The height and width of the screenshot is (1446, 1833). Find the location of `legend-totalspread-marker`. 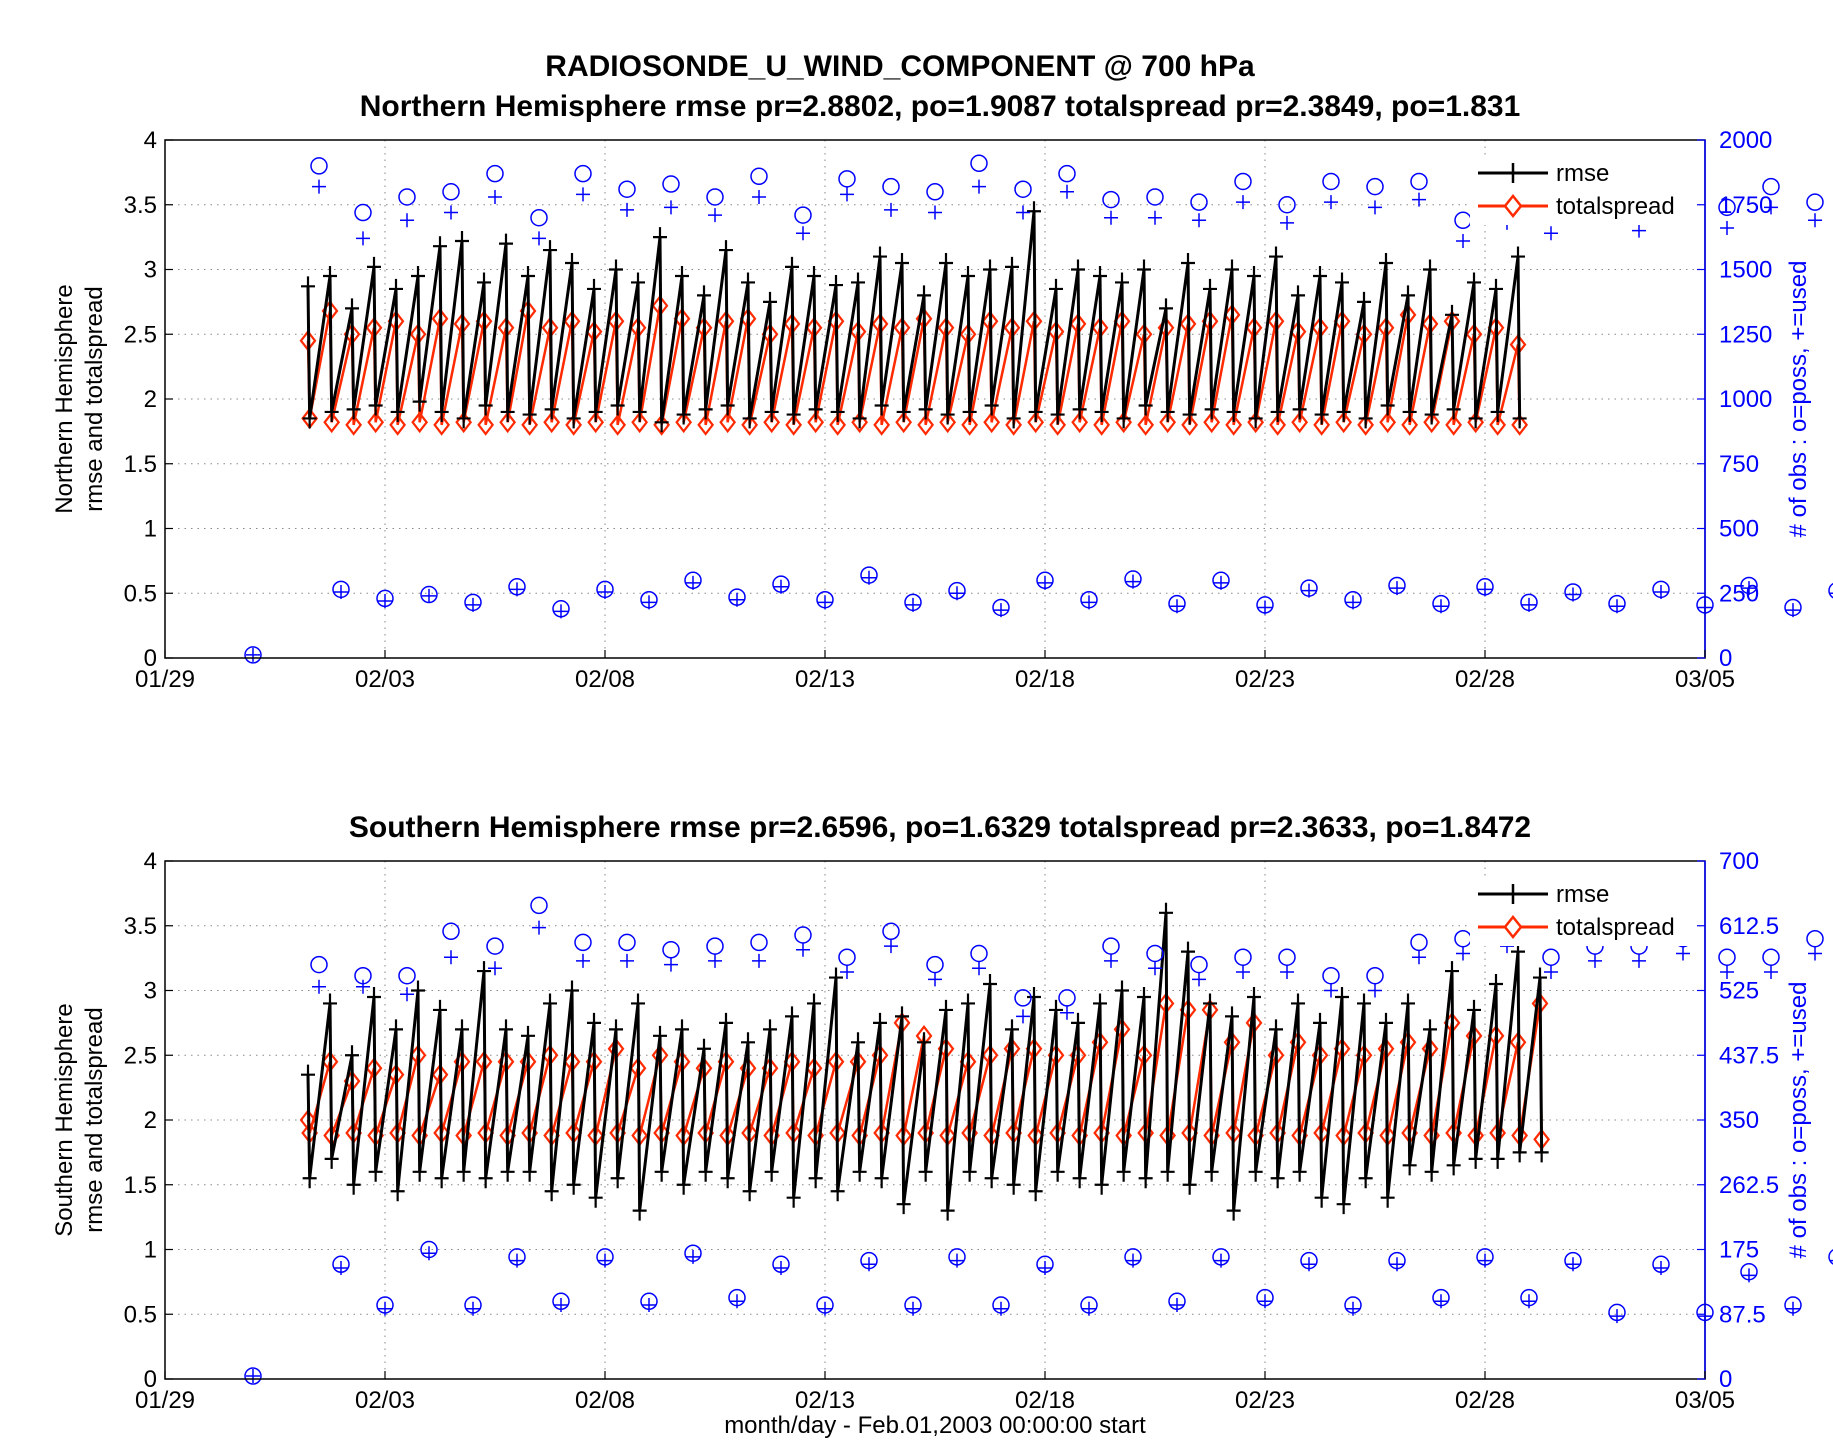

legend-totalspread-marker is located at coordinates (1513, 206).